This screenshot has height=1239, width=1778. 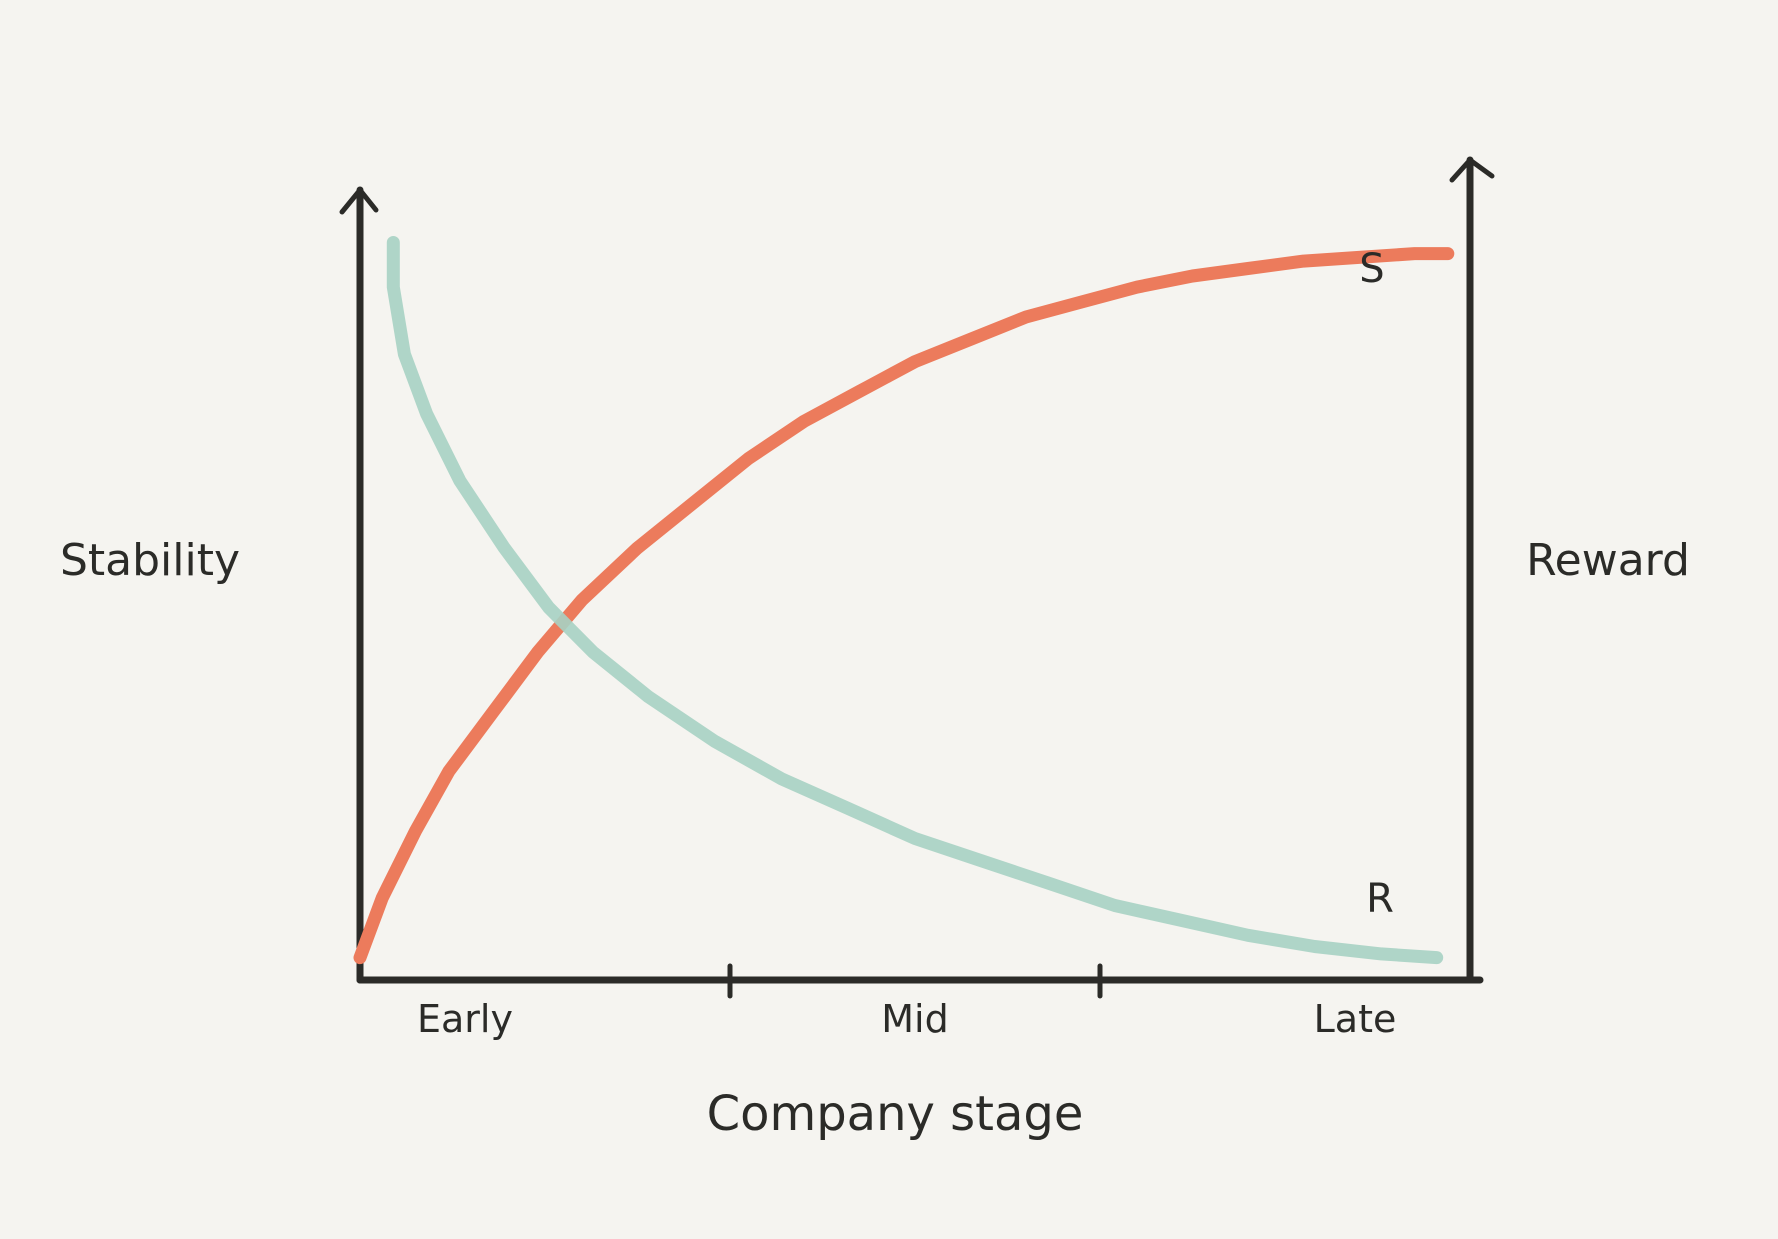 I want to click on x-tick-label-early: Early, so click(x=465, y=1019).